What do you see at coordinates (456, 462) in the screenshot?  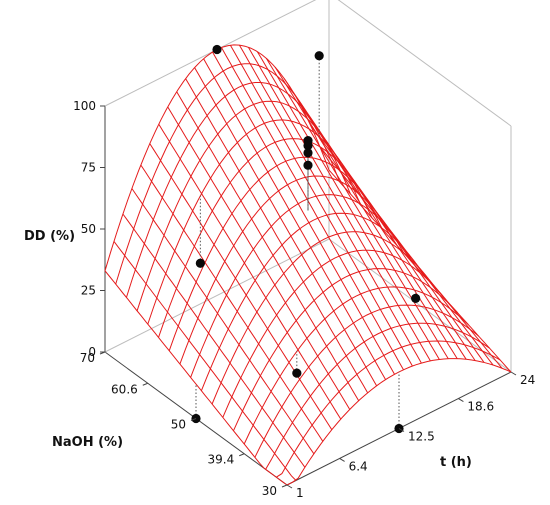 I see `y-axis-label: t (h)` at bounding box center [456, 462].